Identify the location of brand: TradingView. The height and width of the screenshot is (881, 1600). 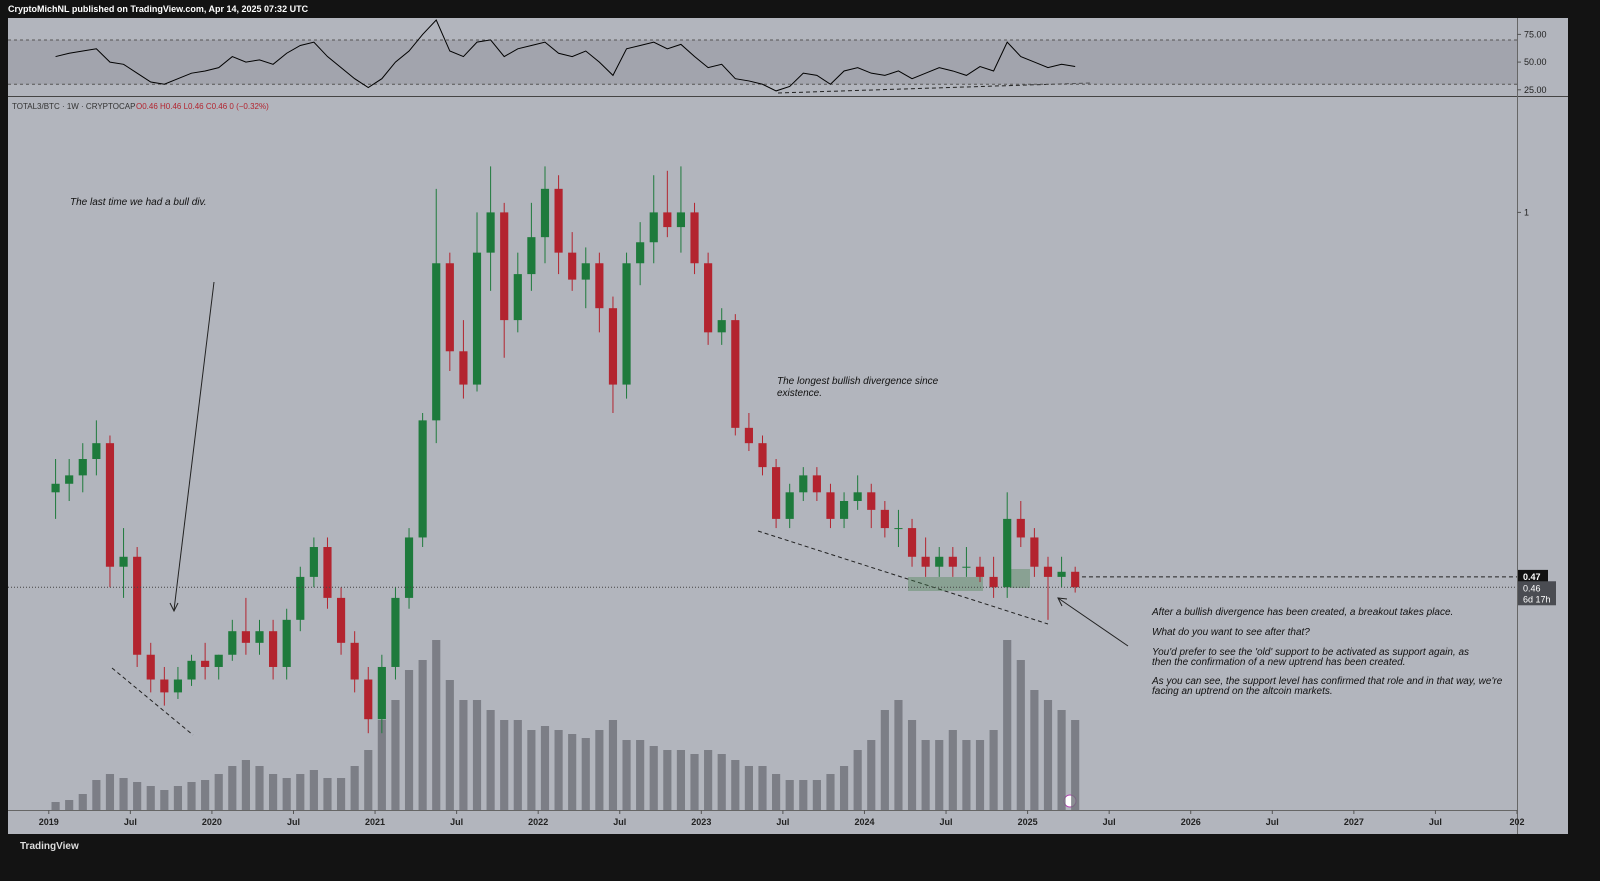
(49, 846).